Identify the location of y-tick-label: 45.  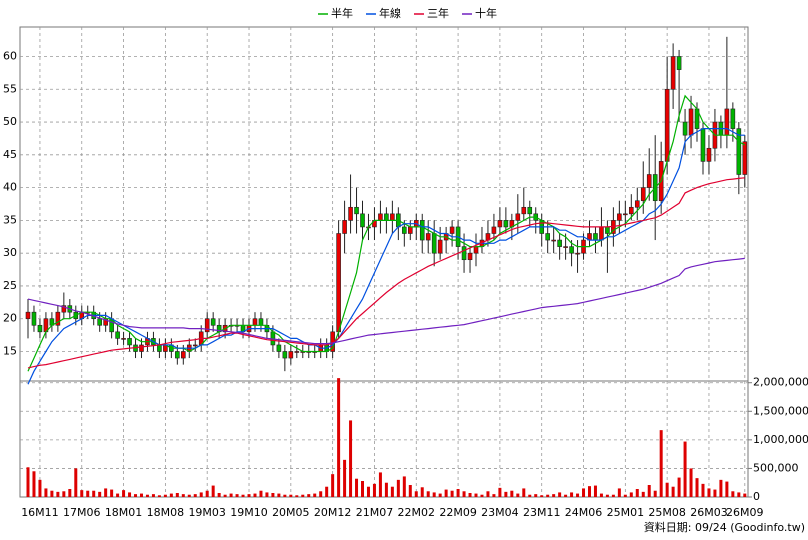
(10, 154).